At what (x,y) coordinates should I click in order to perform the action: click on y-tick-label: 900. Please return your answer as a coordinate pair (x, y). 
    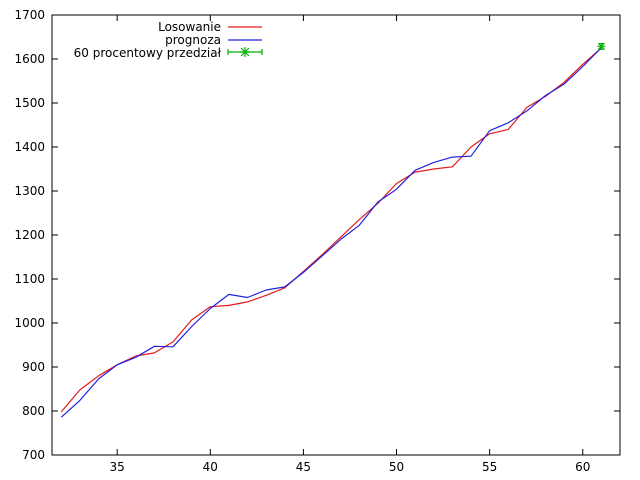
    Looking at the image, I should click on (33, 367).